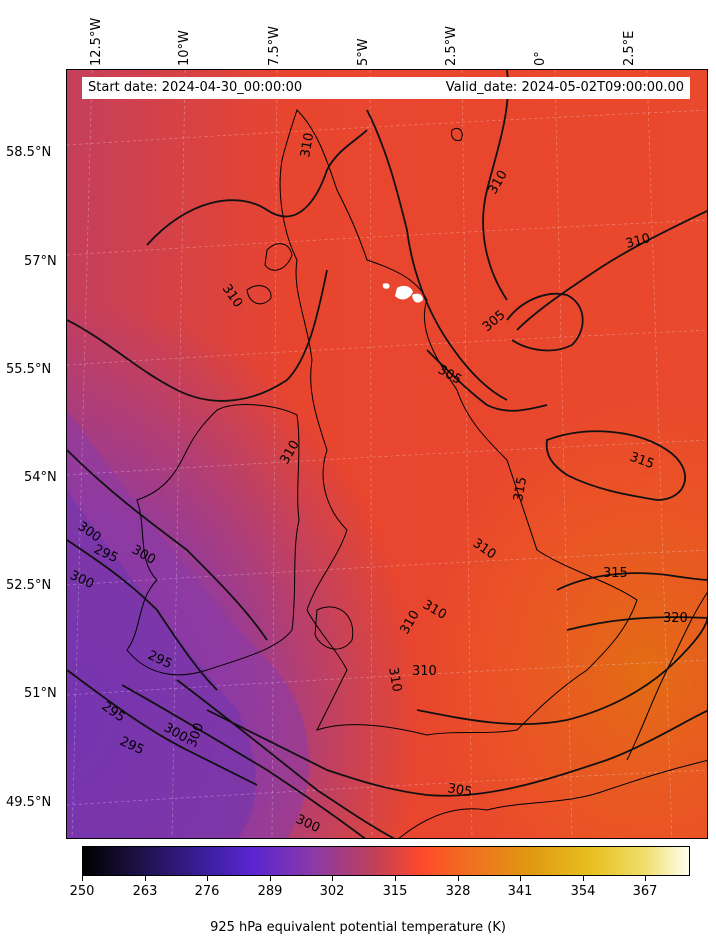  Describe the element at coordinates (629, 48) in the screenshot. I see `lon-label-2-5e: 2.5°E` at that location.